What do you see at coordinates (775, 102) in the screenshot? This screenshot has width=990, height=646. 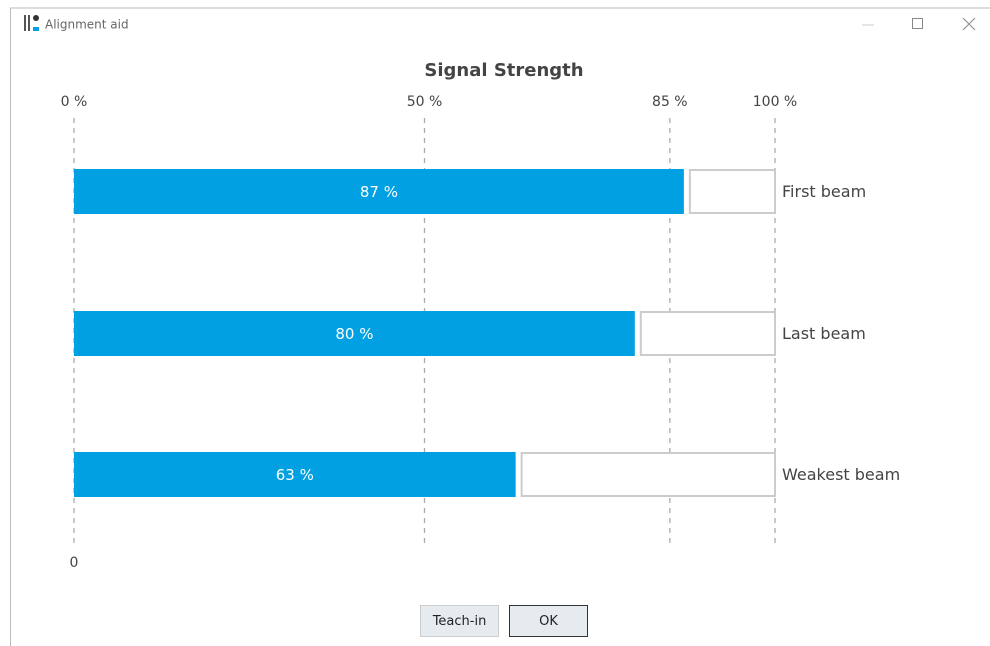 I see `x-tick-label: 100 %` at bounding box center [775, 102].